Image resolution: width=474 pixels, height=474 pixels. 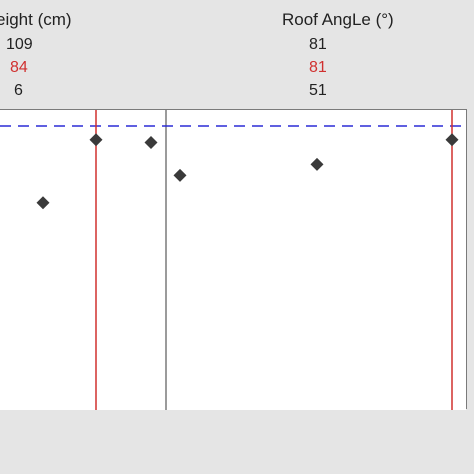 I want to click on height-current-value: 84, so click(x=19, y=67).